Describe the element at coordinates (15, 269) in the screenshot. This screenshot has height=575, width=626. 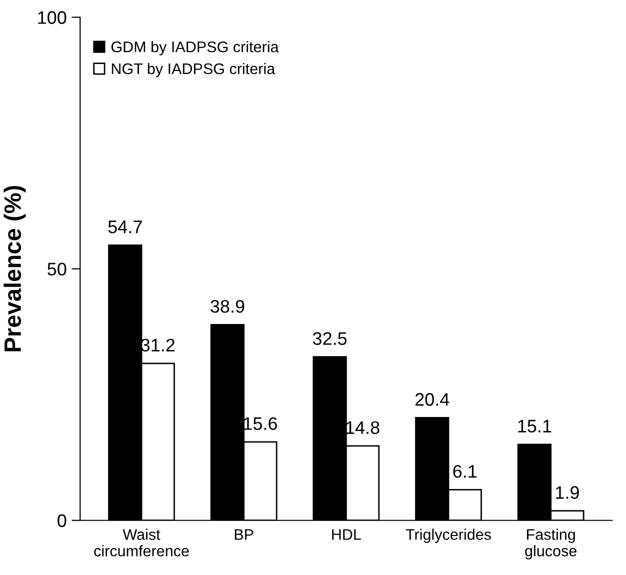
I see `y-axis-title: Prevalence (%)` at that location.